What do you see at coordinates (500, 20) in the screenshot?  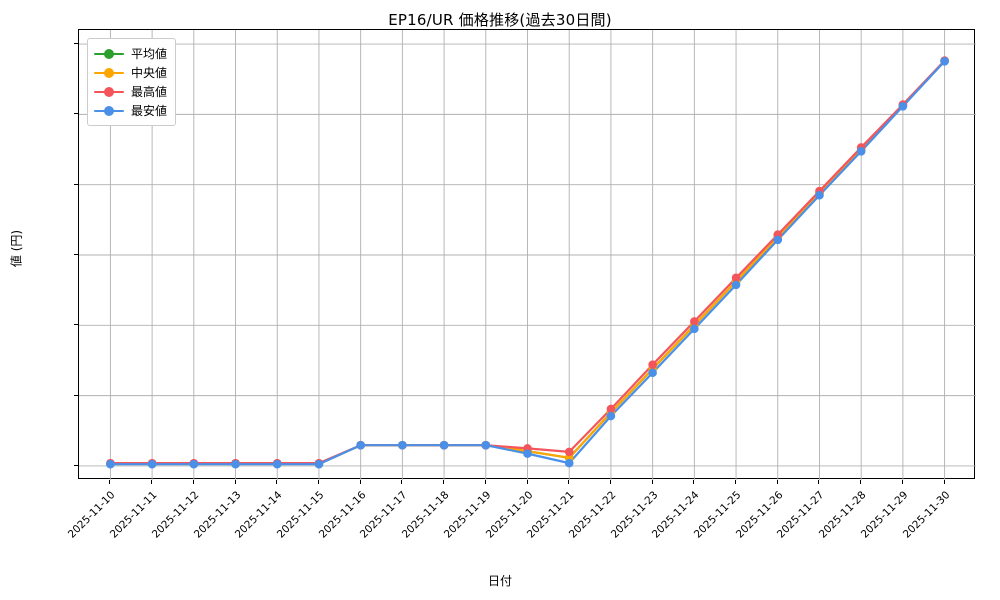 I see `chart-title: EP16/UR 価格推移(過去30日間)` at bounding box center [500, 20].